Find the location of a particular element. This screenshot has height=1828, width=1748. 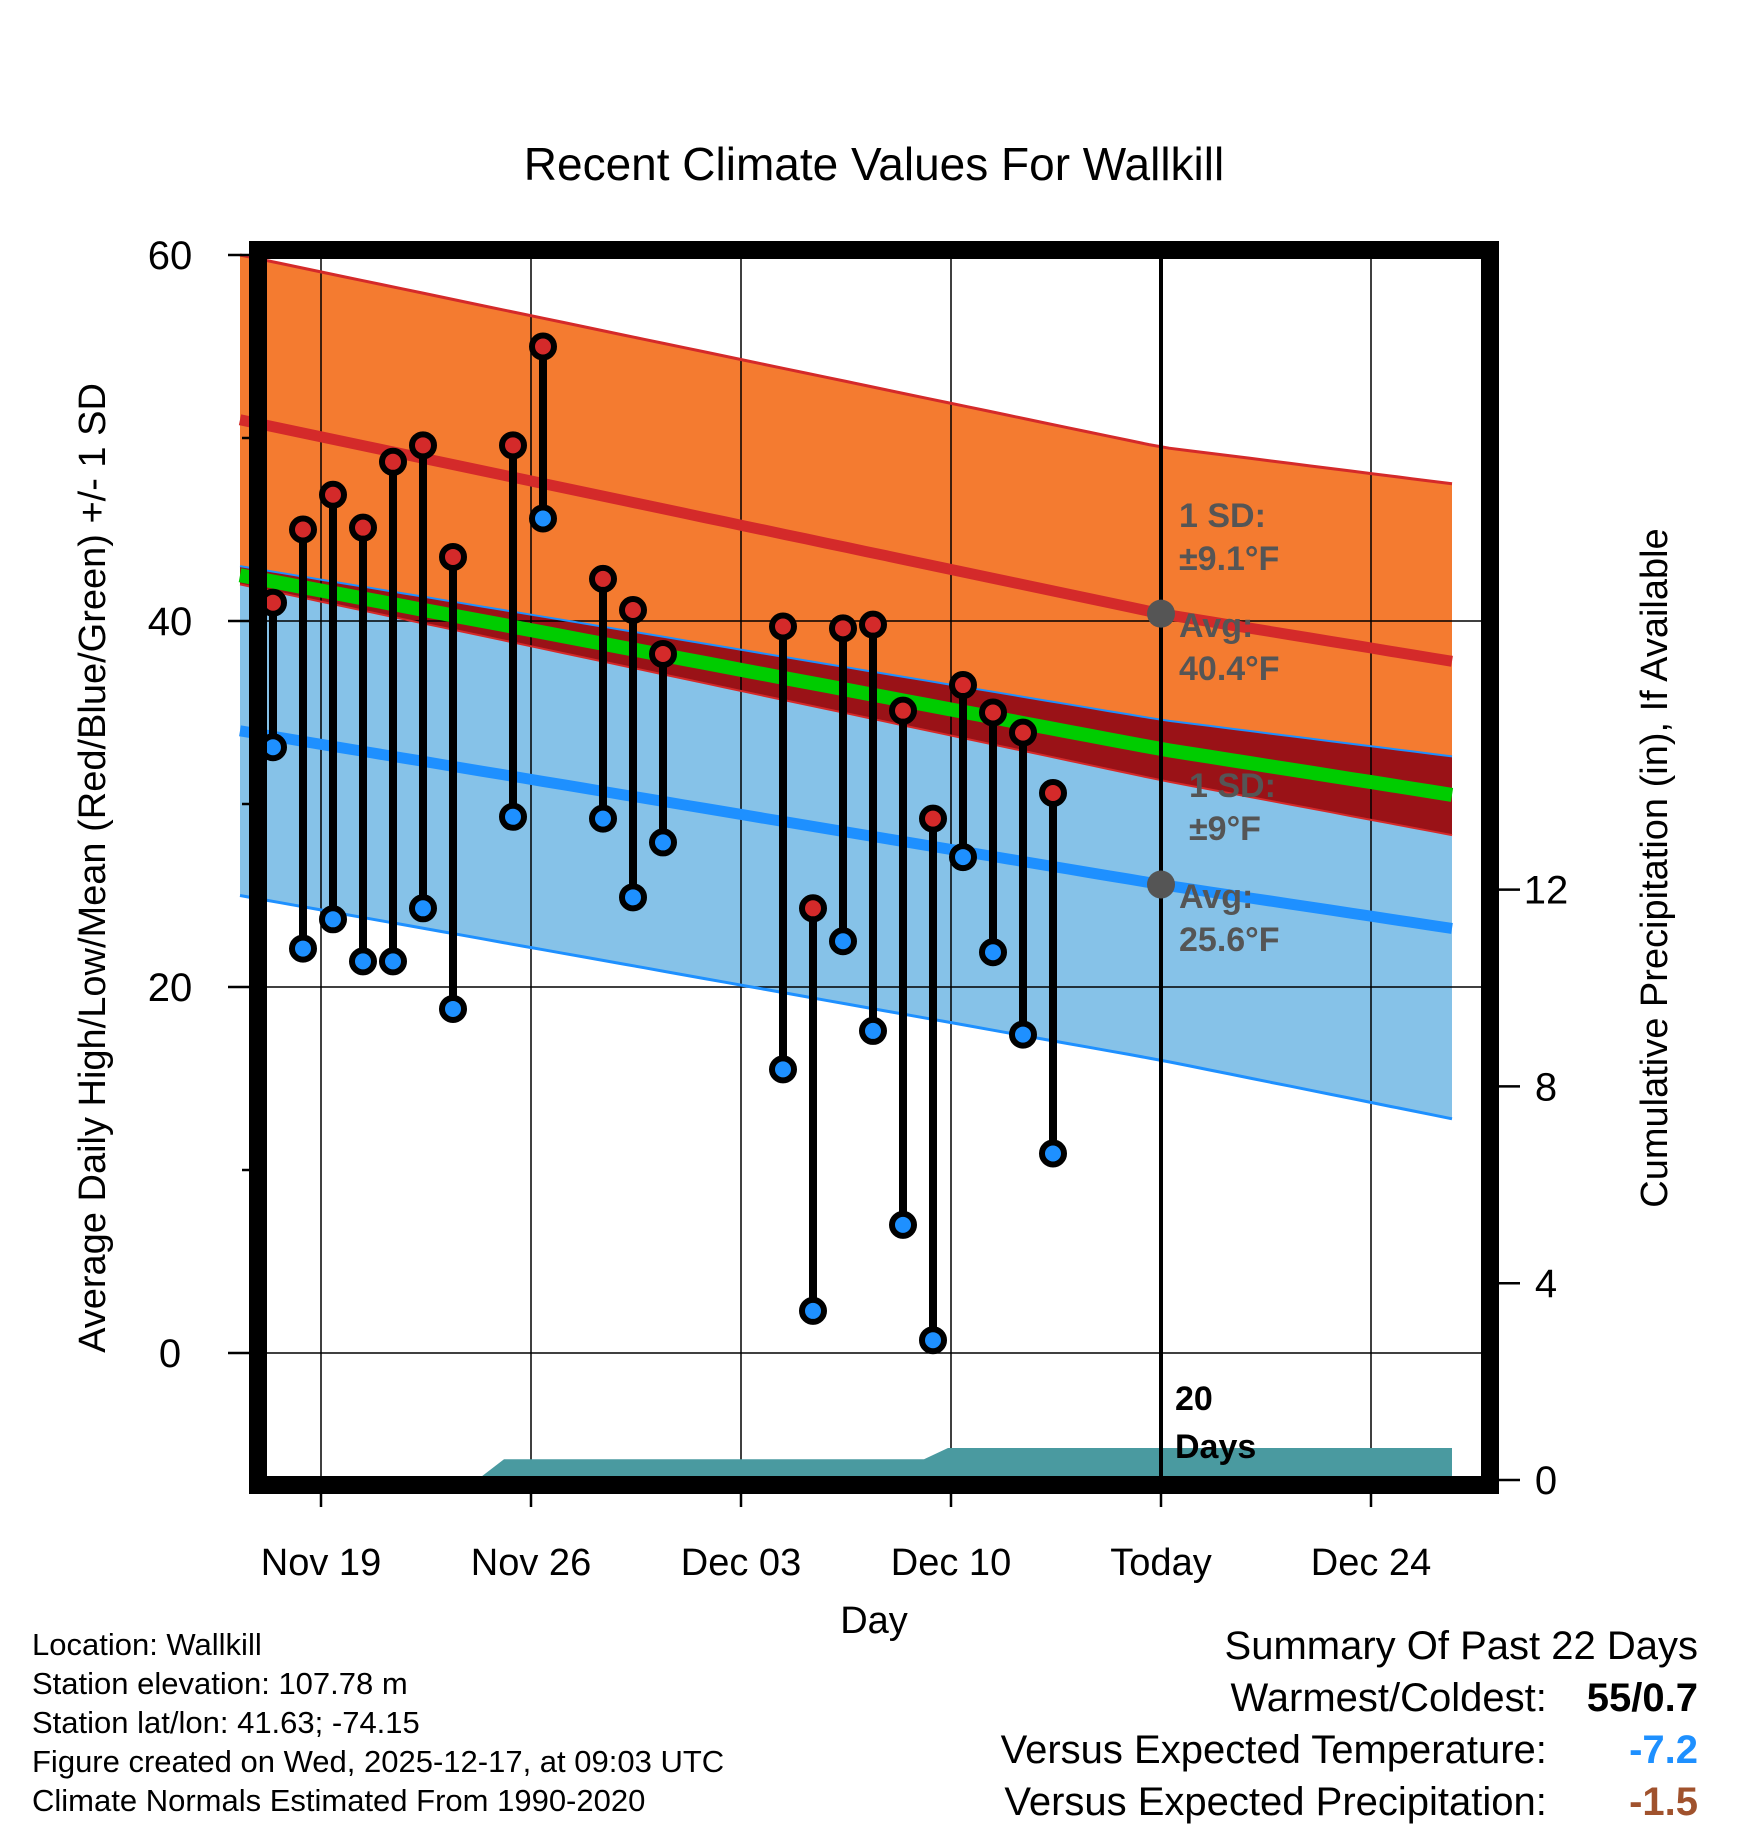

precip-anomaly-value: -1.5 is located at coordinates (1663, 1802).